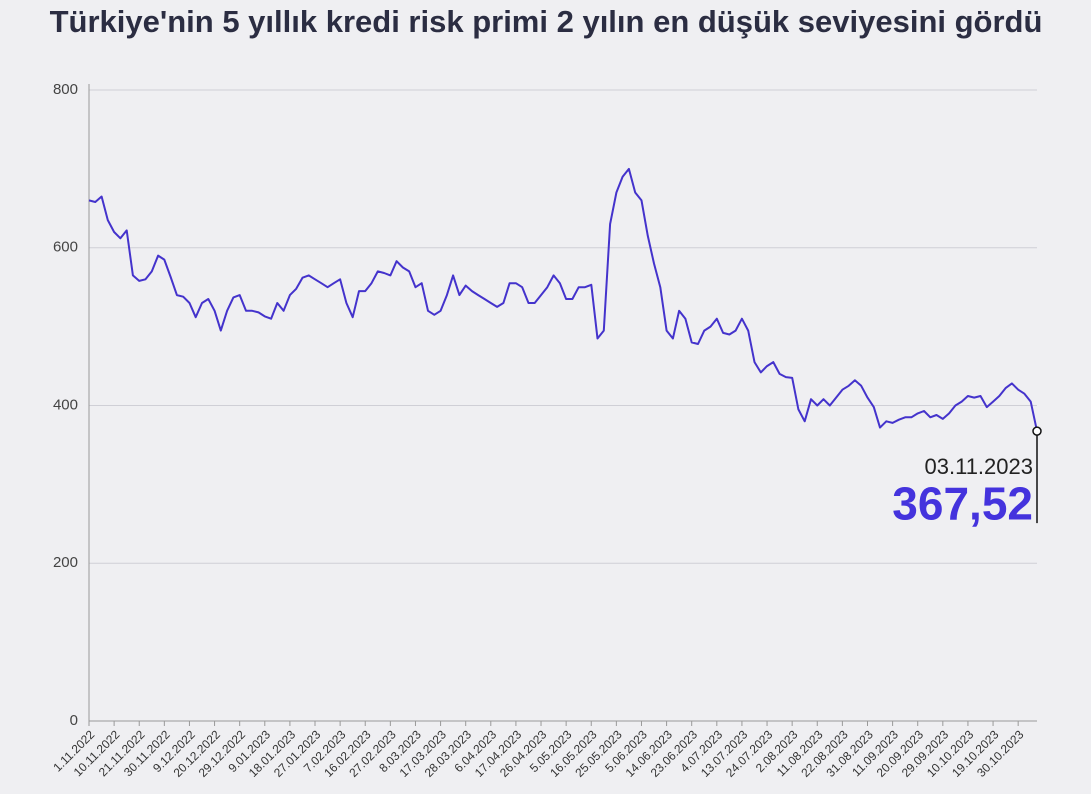  What do you see at coordinates (65, 247) in the screenshot?
I see `y-tick-label: 600` at bounding box center [65, 247].